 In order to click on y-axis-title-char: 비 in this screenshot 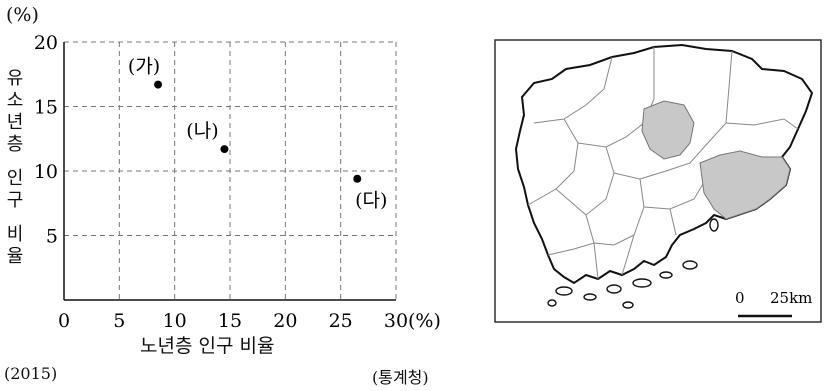, I will do `click(15, 234)`.